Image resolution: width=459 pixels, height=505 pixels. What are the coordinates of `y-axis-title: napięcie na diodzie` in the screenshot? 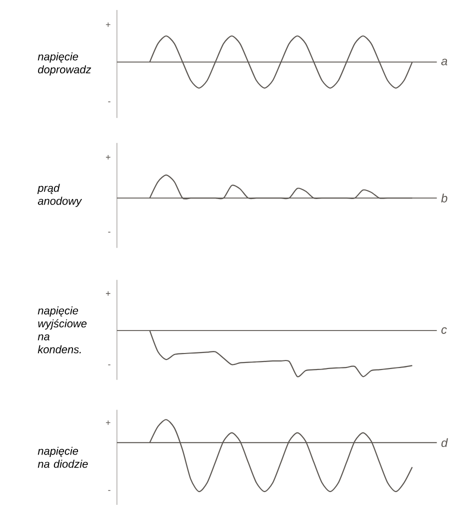 It's located at (63, 457).